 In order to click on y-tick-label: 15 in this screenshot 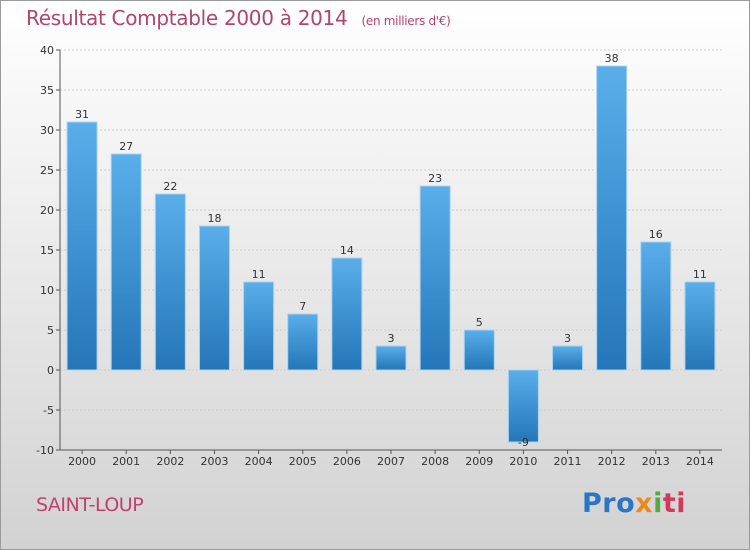, I will do `click(47, 250)`.